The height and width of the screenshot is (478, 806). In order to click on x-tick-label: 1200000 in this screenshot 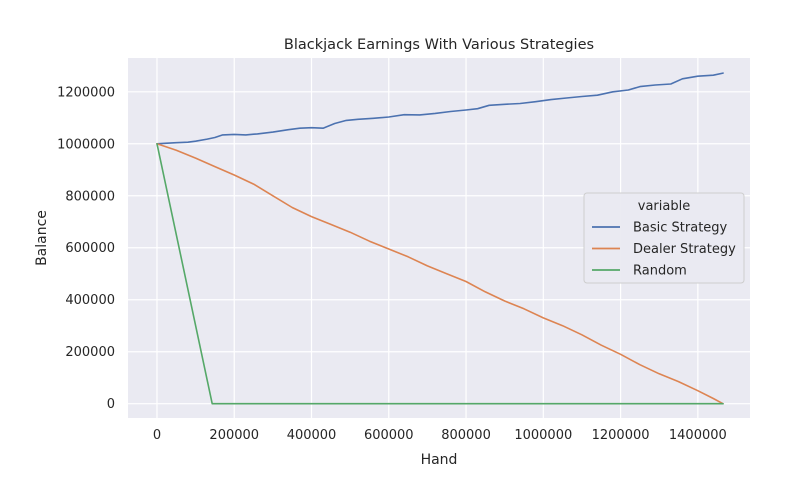, I will do `click(621, 435)`.